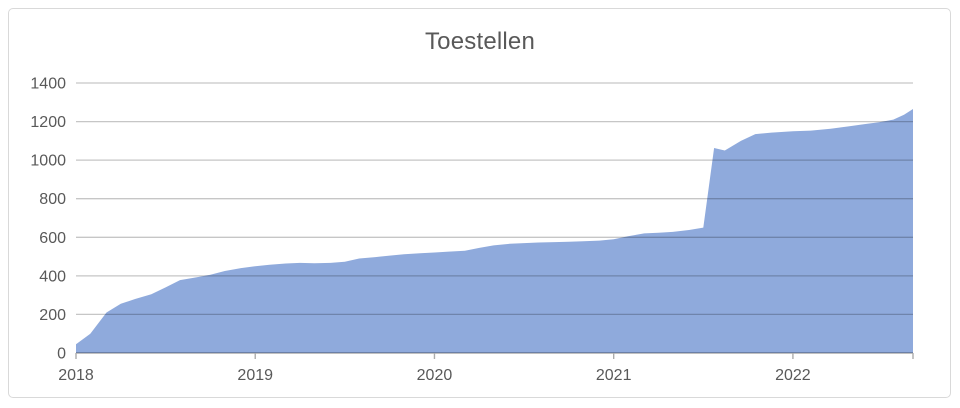 This screenshot has width=960, height=408. I want to click on y-tick-label-0: 0, so click(61, 354).